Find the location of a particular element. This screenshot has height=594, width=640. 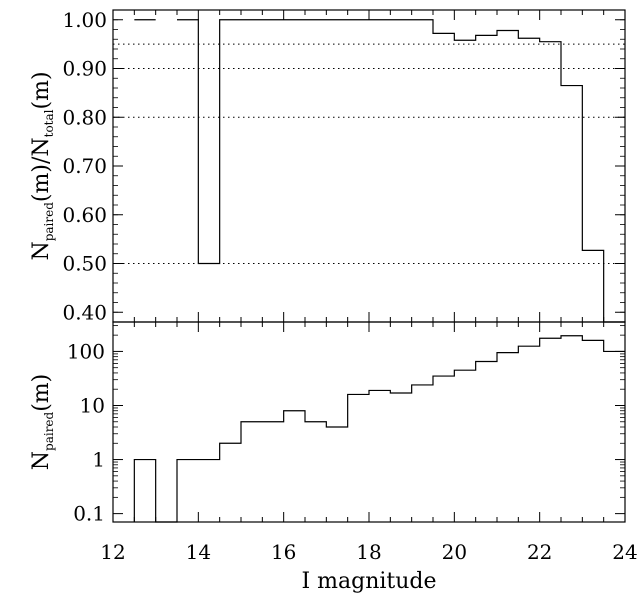

bottom-xtick-label: 24 is located at coordinates (624, 552).